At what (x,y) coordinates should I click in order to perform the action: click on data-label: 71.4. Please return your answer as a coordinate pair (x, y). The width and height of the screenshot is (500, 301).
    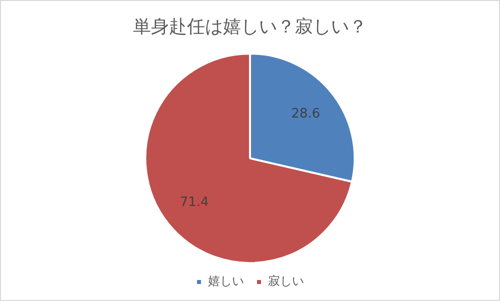
    Looking at the image, I should click on (194, 202).